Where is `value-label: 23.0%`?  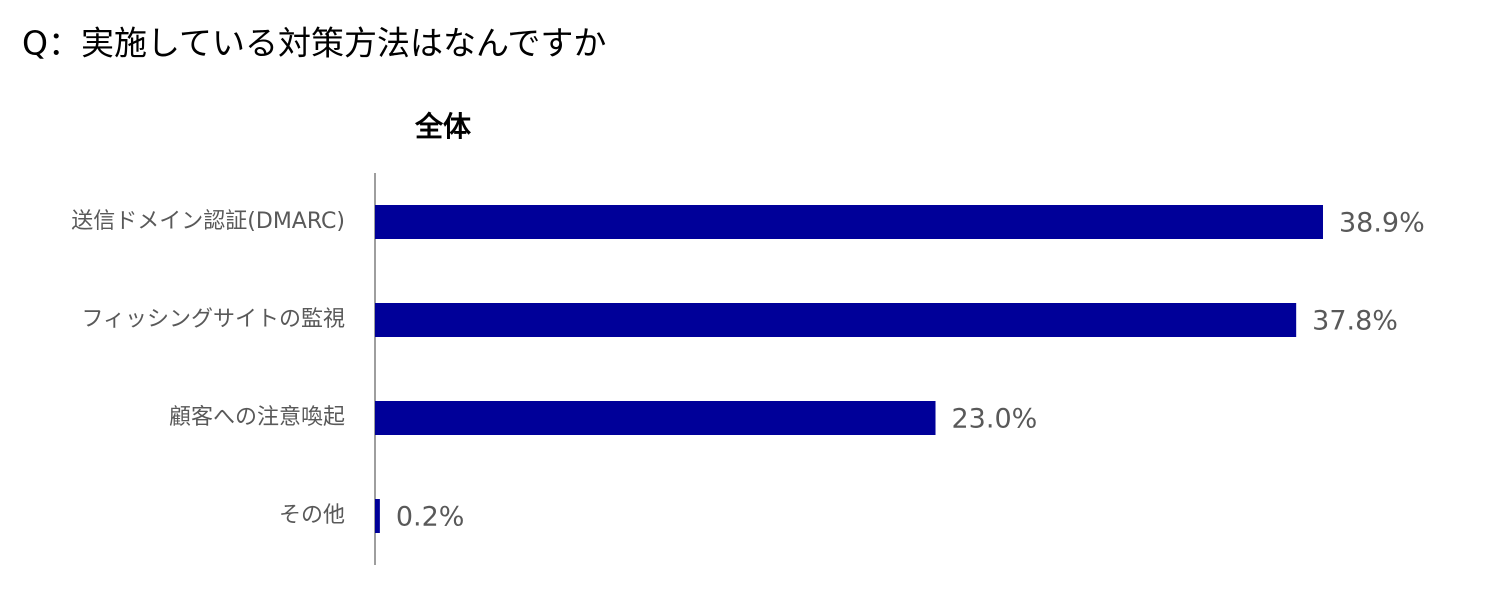 value-label: 23.0% is located at coordinates (995, 419).